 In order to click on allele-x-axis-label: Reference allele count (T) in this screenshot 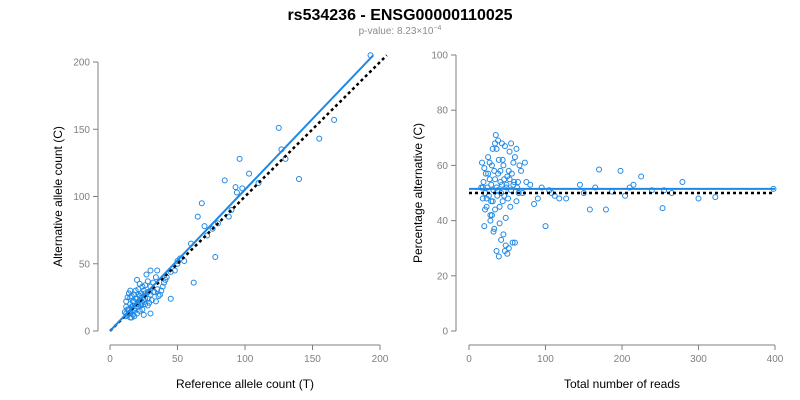, I will do `click(245, 384)`.